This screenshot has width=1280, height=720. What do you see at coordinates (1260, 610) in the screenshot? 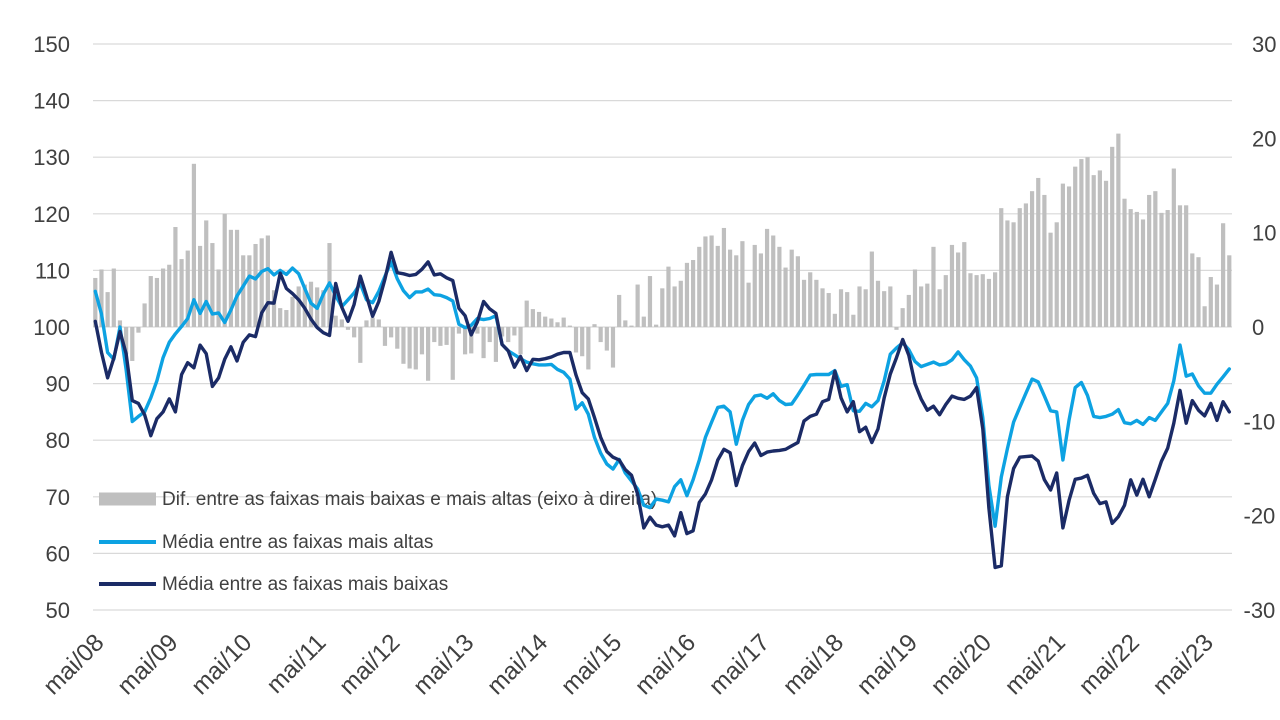
I see `svg-text: -30` at bounding box center [1260, 610].